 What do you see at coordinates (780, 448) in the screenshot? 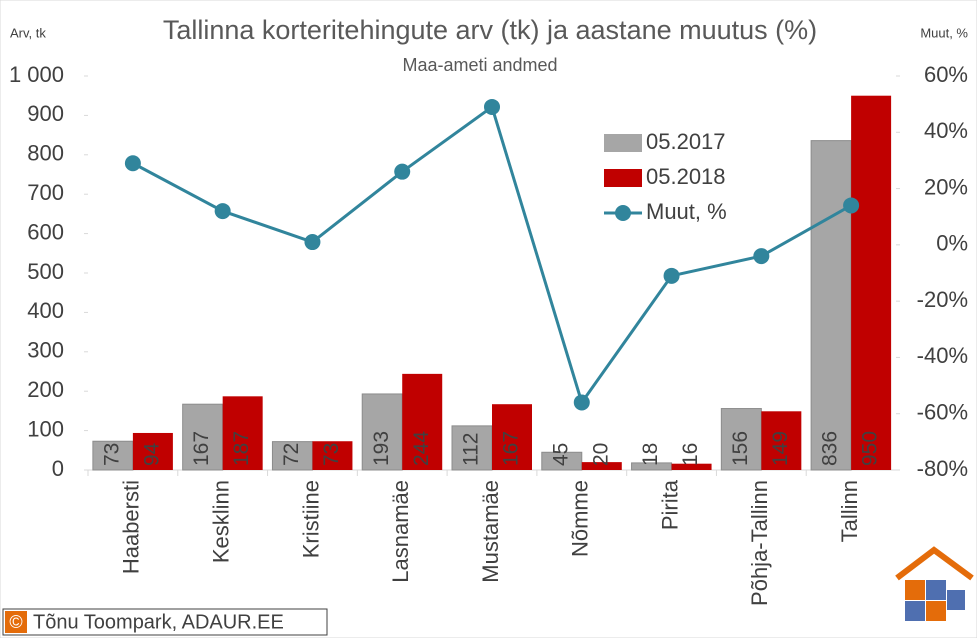
I see `data-label: 149` at bounding box center [780, 448].